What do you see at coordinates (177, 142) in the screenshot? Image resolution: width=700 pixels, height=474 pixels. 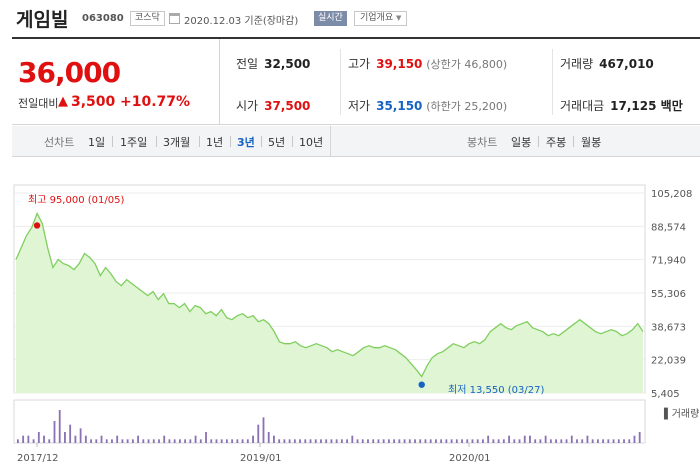 I see `tab-3month: 3개월` at bounding box center [177, 142].